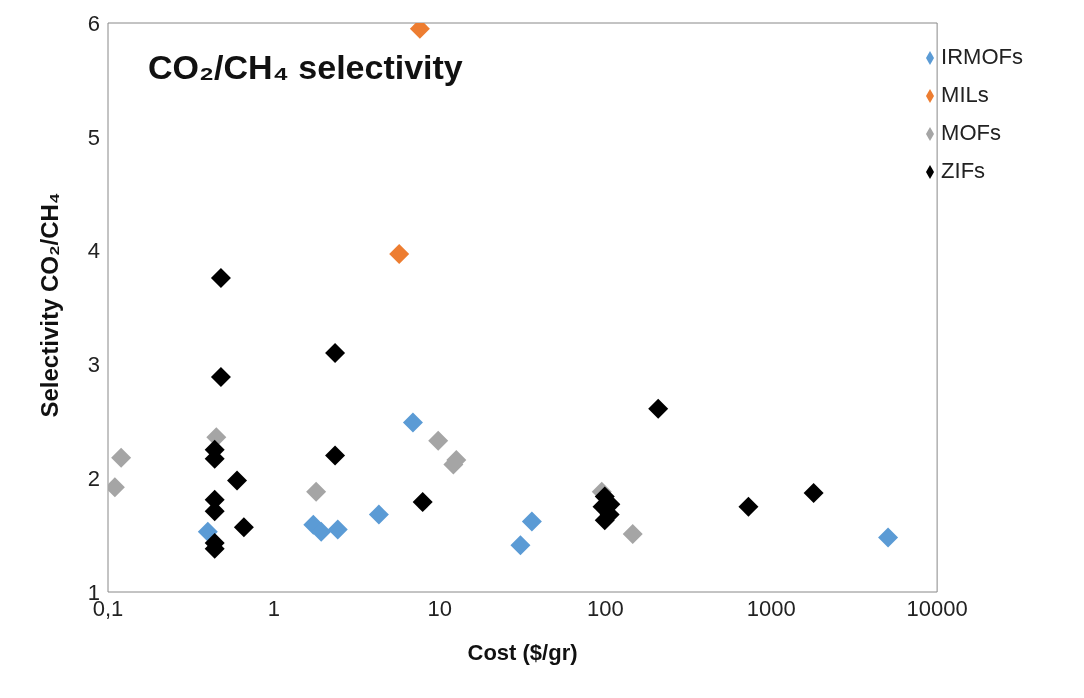  What do you see at coordinates (93, 23) in the screenshot?
I see `y-tick-label: 6` at bounding box center [93, 23].